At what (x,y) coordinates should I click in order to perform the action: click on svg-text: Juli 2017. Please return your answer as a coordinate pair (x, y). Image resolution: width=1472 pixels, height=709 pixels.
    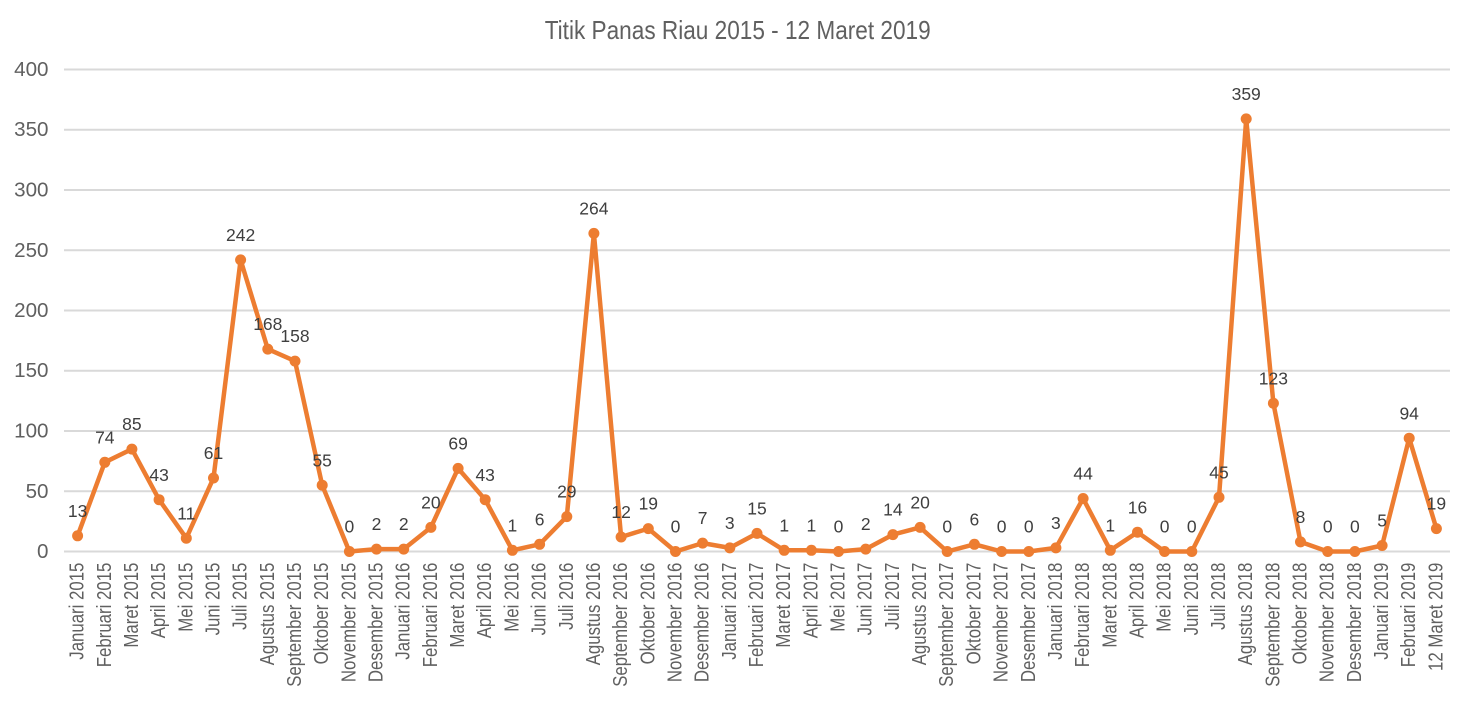
    Looking at the image, I should click on (893, 596).